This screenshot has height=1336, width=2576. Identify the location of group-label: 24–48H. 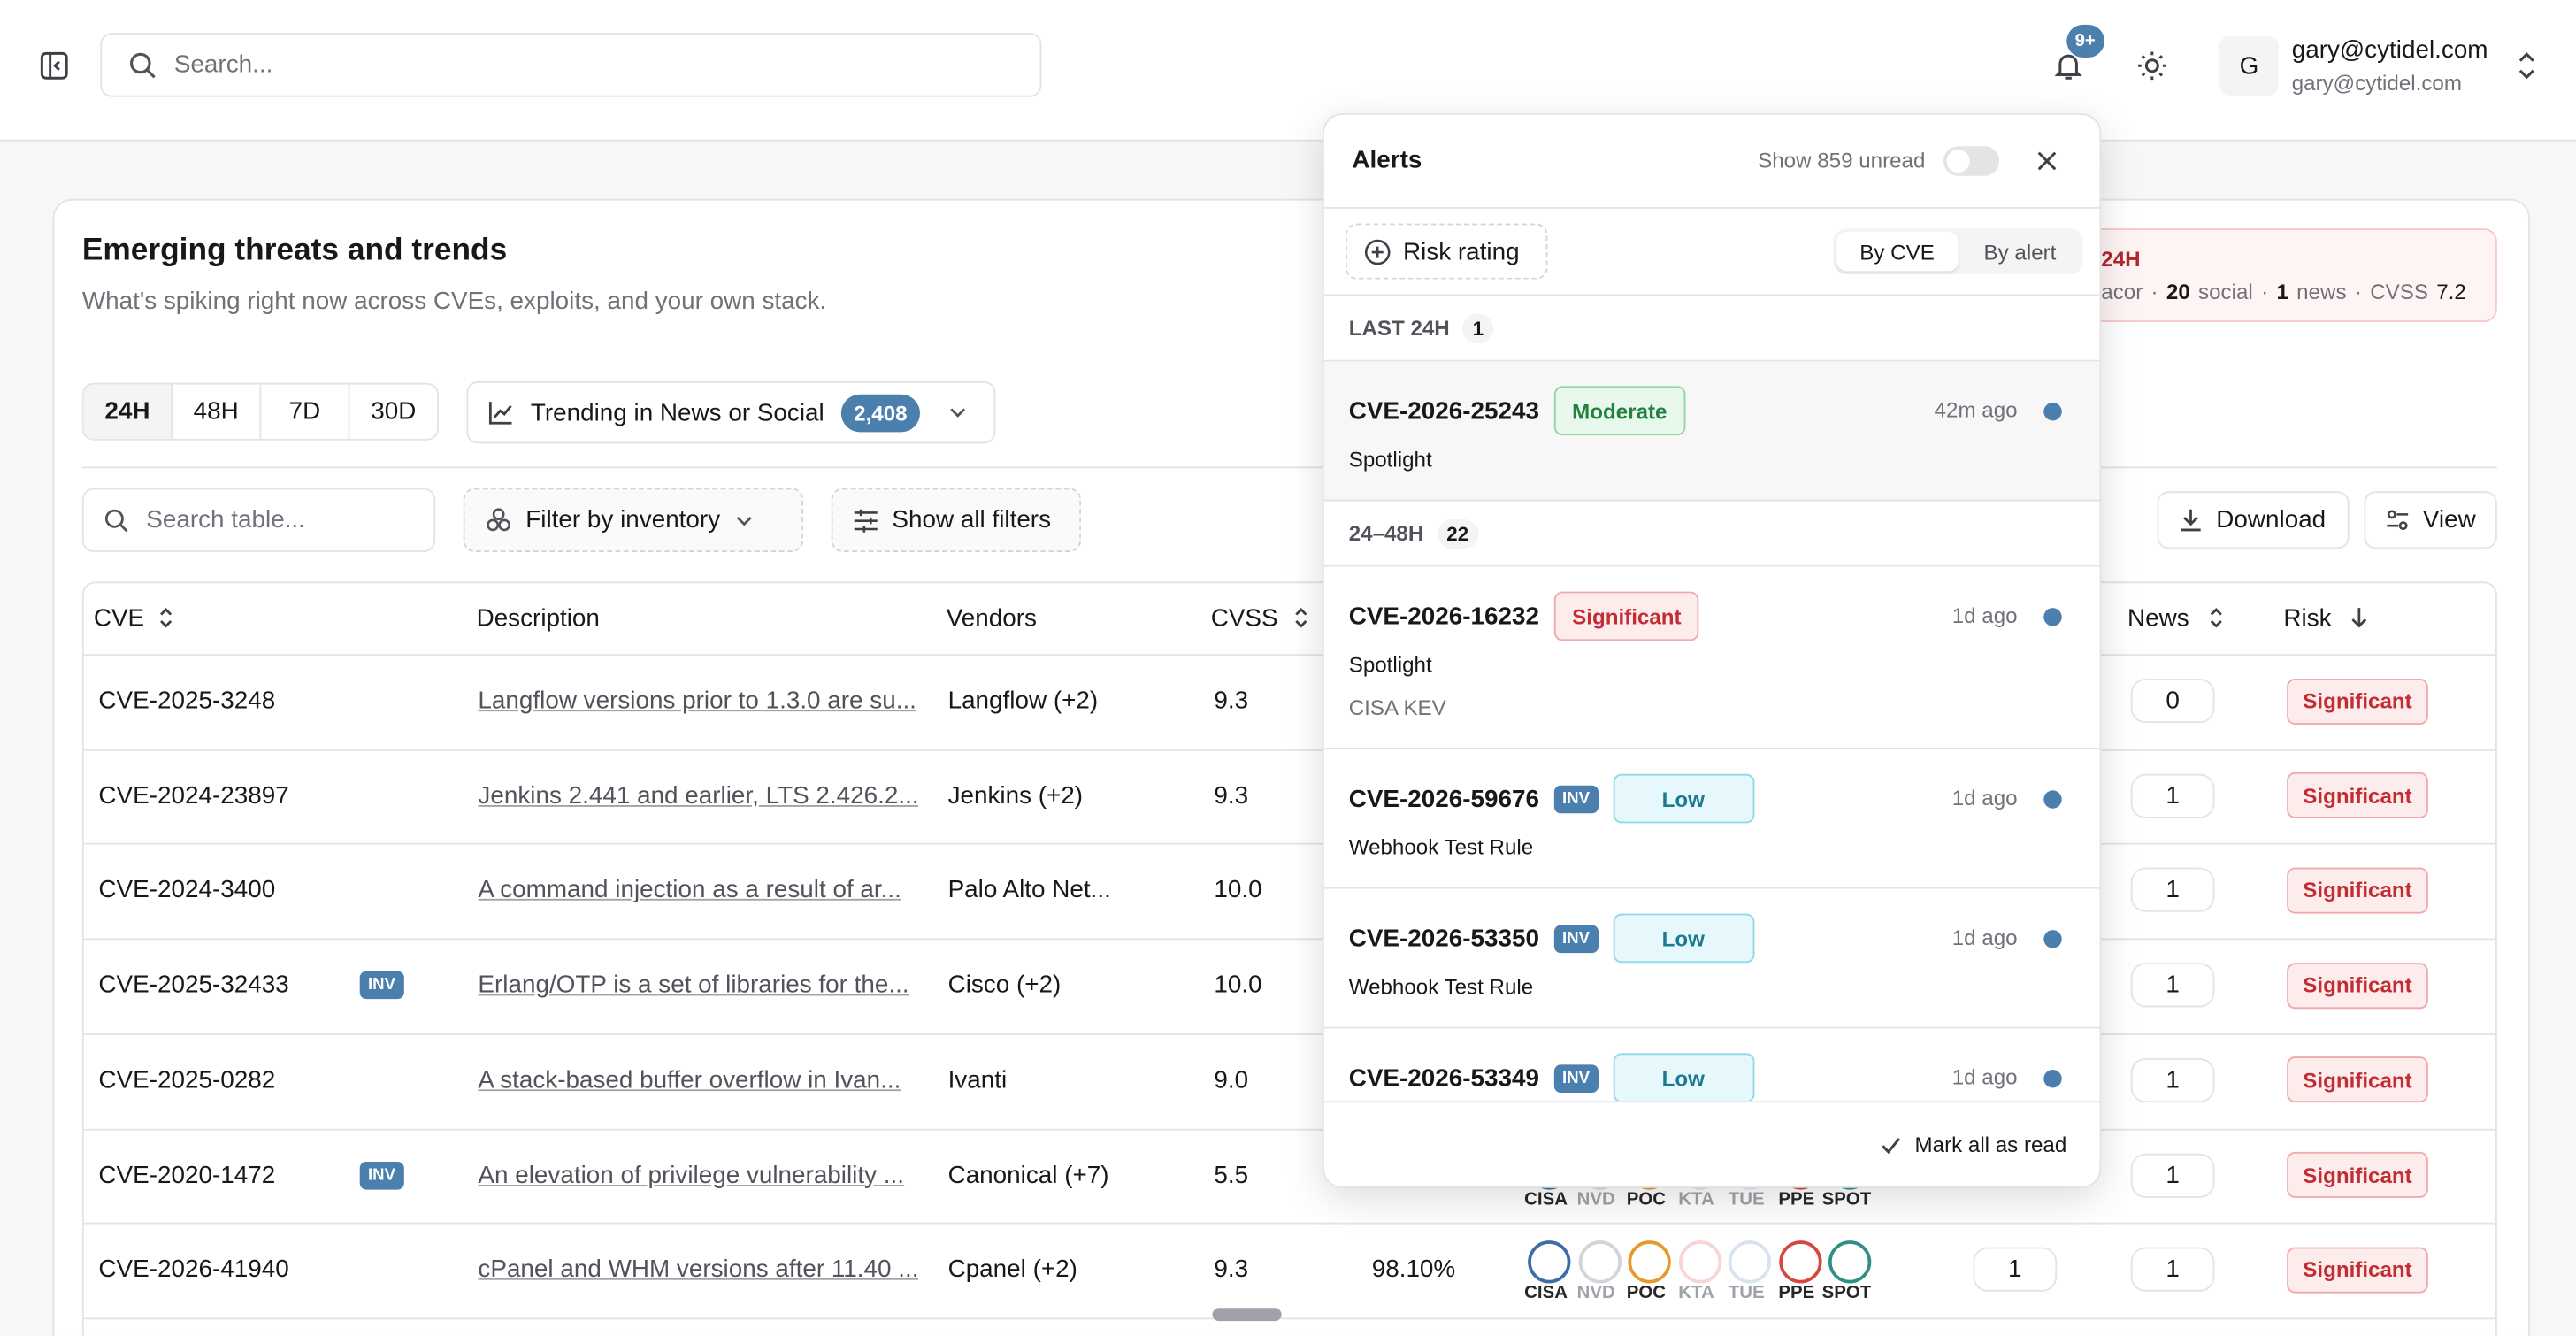
(1386, 533).